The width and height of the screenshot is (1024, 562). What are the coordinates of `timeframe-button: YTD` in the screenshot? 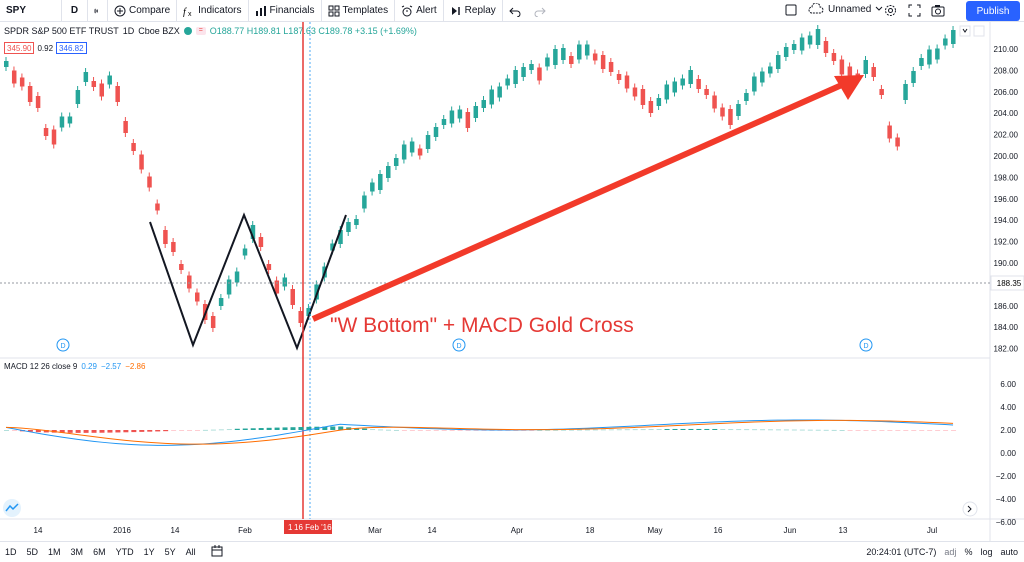 It's located at (124, 551).